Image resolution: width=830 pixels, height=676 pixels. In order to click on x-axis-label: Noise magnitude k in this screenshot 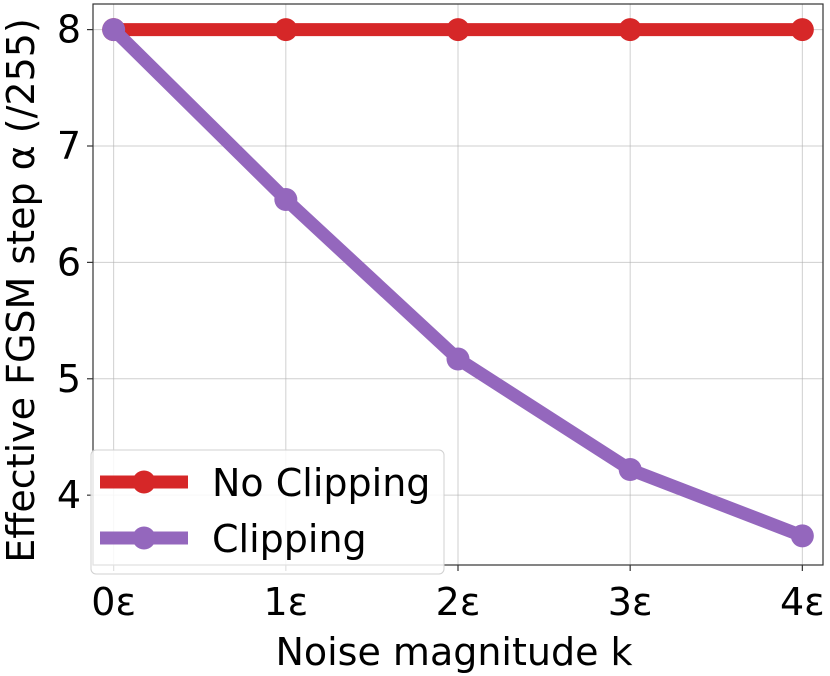, I will do `click(453, 652)`.